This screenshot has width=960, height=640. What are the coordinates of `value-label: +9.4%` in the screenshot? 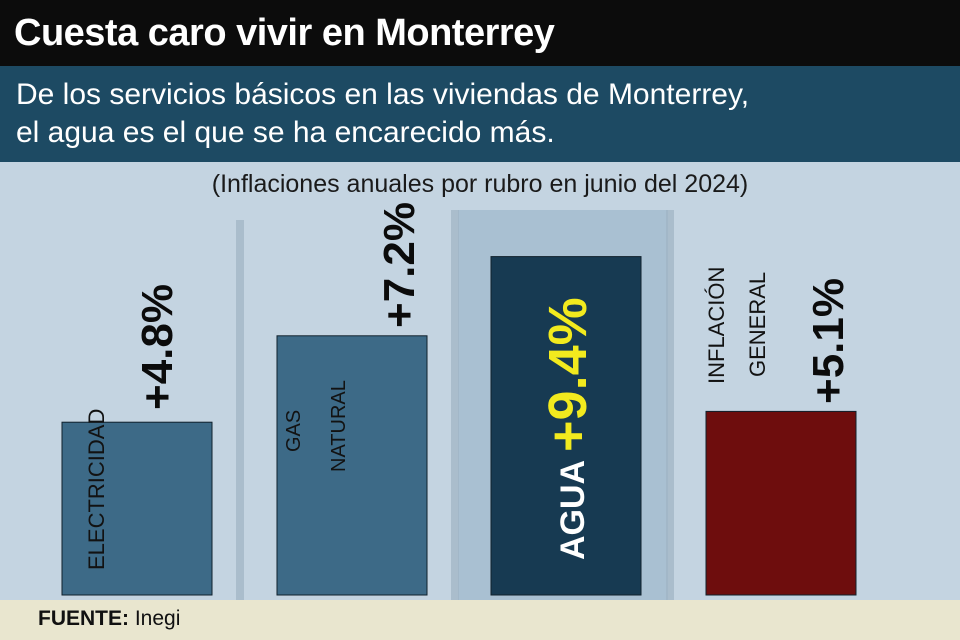 It's located at (568, 374).